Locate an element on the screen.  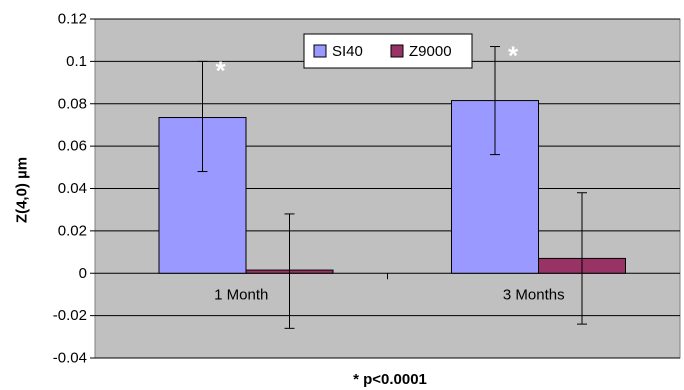
y-tick-label: 0.1 is located at coordinates (76, 61).